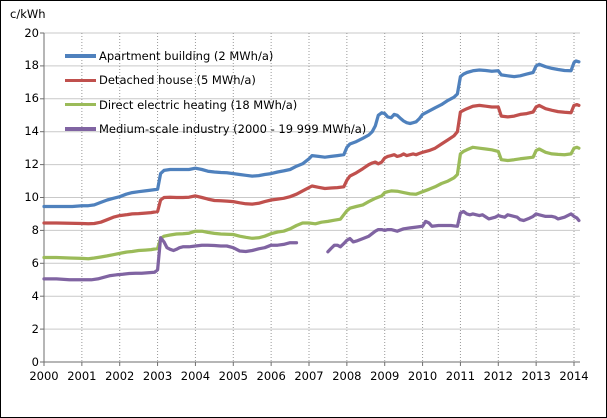  I want to click on y-tick-label: 0, so click(35, 361).